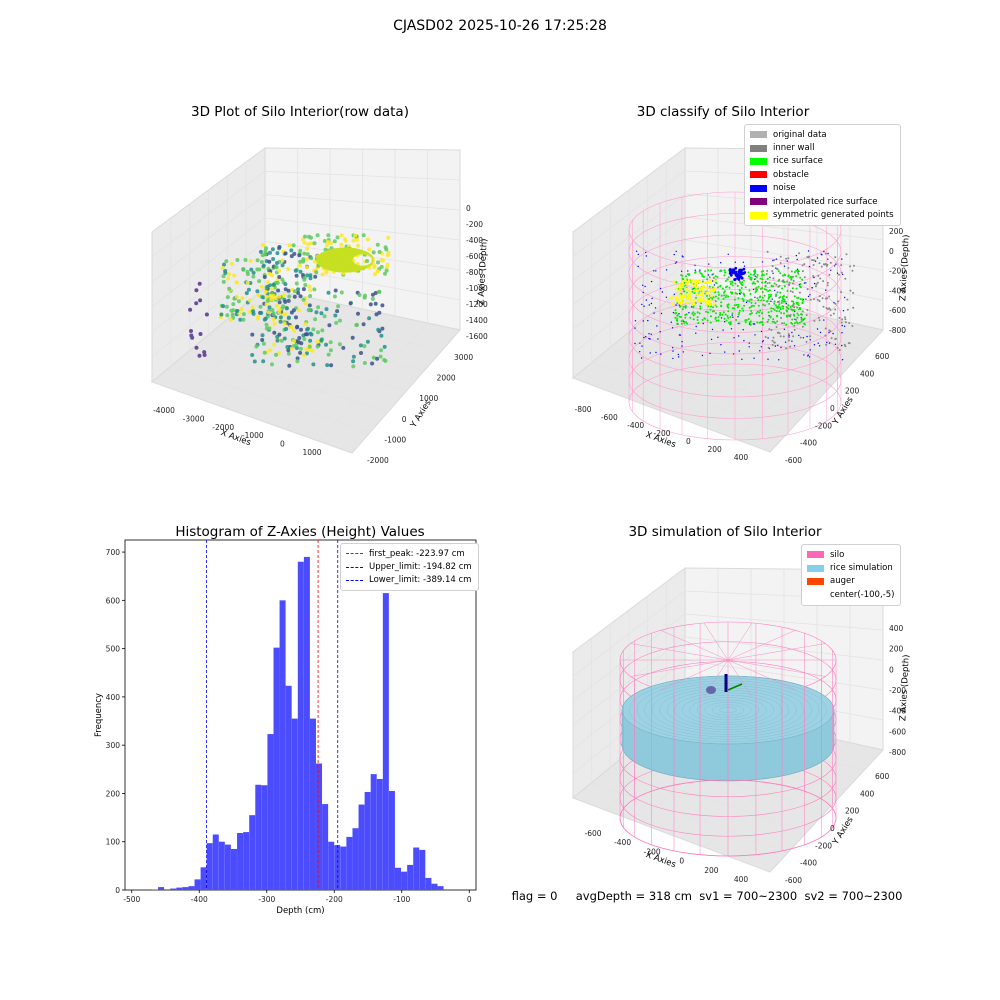 The height and width of the screenshot is (1000, 1000). What do you see at coordinates (741, 879) in the screenshot?
I see `simulation-x-tick-label: 400` at bounding box center [741, 879].